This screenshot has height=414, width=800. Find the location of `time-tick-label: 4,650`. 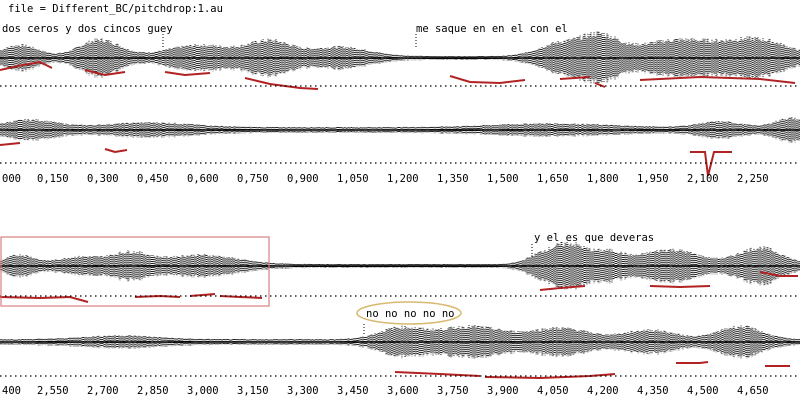

time-tick-label: 4,650 is located at coordinates (753, 391).